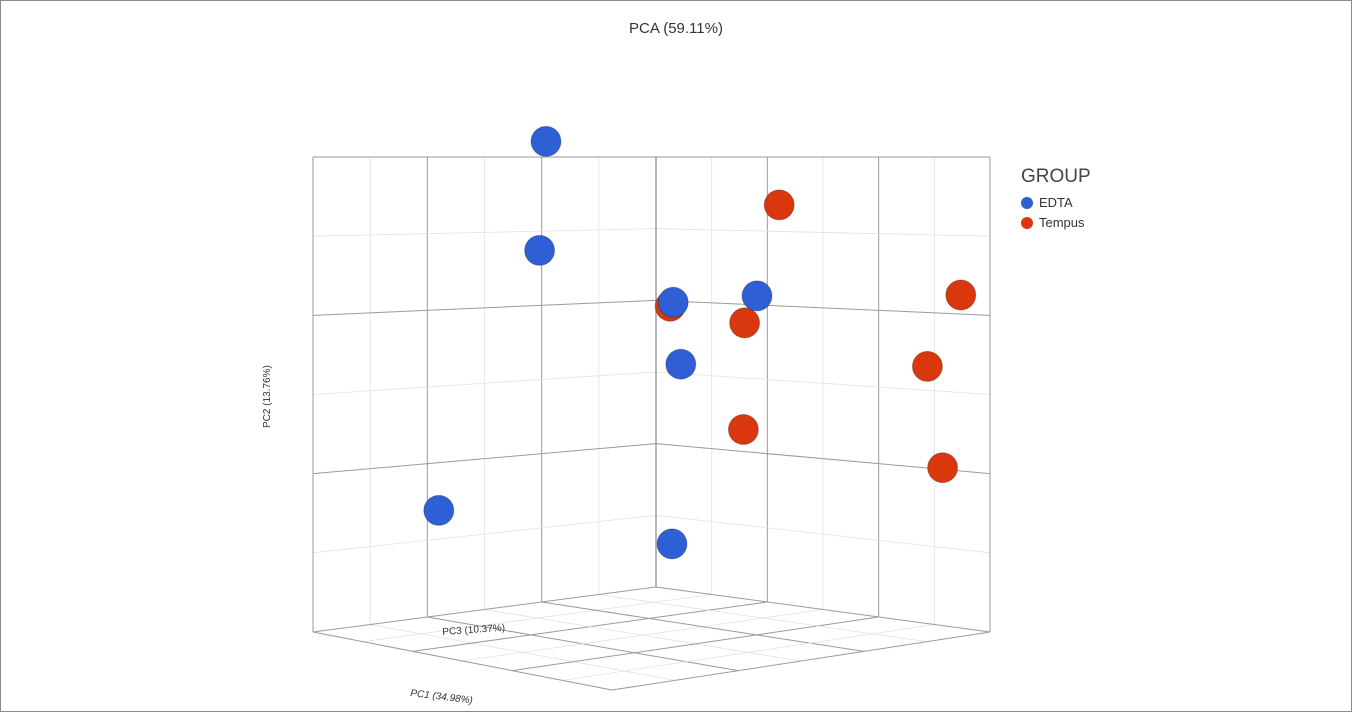 The image size is (1352, 712). What do you see at coordinates (267, 396) in the screenshot?
I see `y-axis-label: PC2 (13.76%)` at bounding box center [267, 396].